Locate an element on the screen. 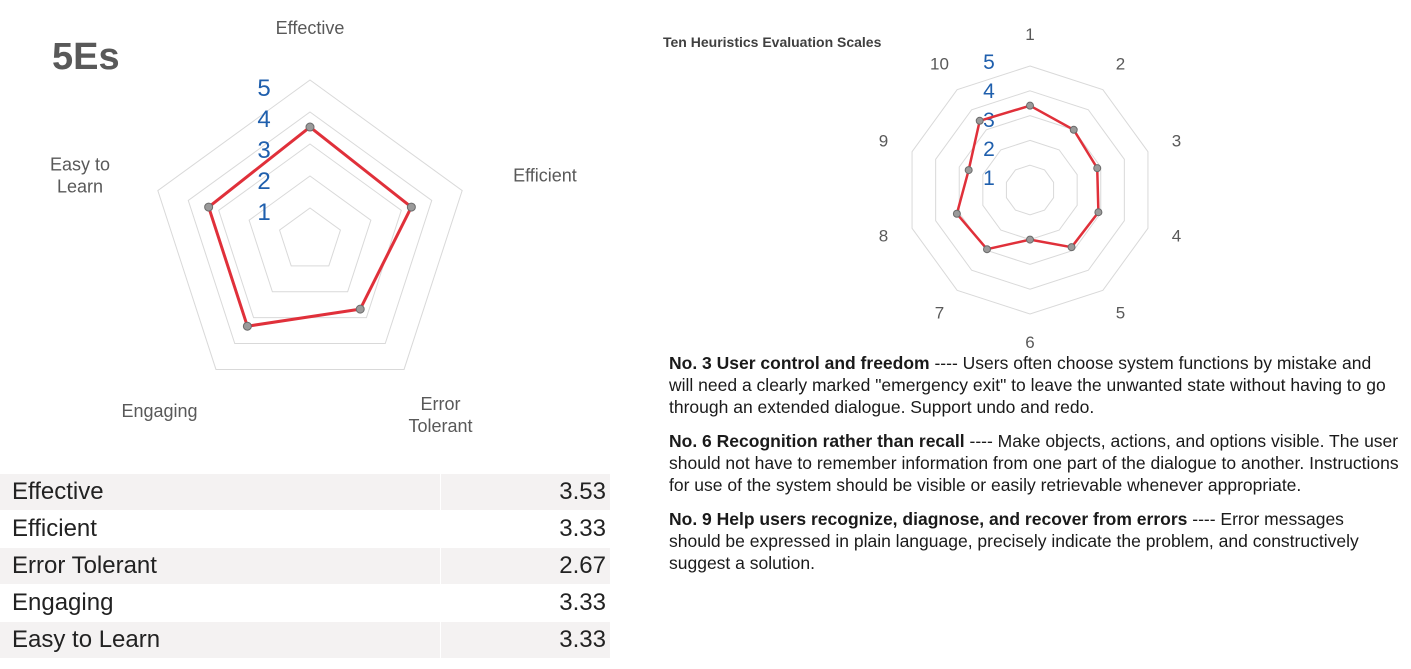 This screenshot has height=669, width=1411. axis-label-line: Tolerant is located at coordinates (440, 426).